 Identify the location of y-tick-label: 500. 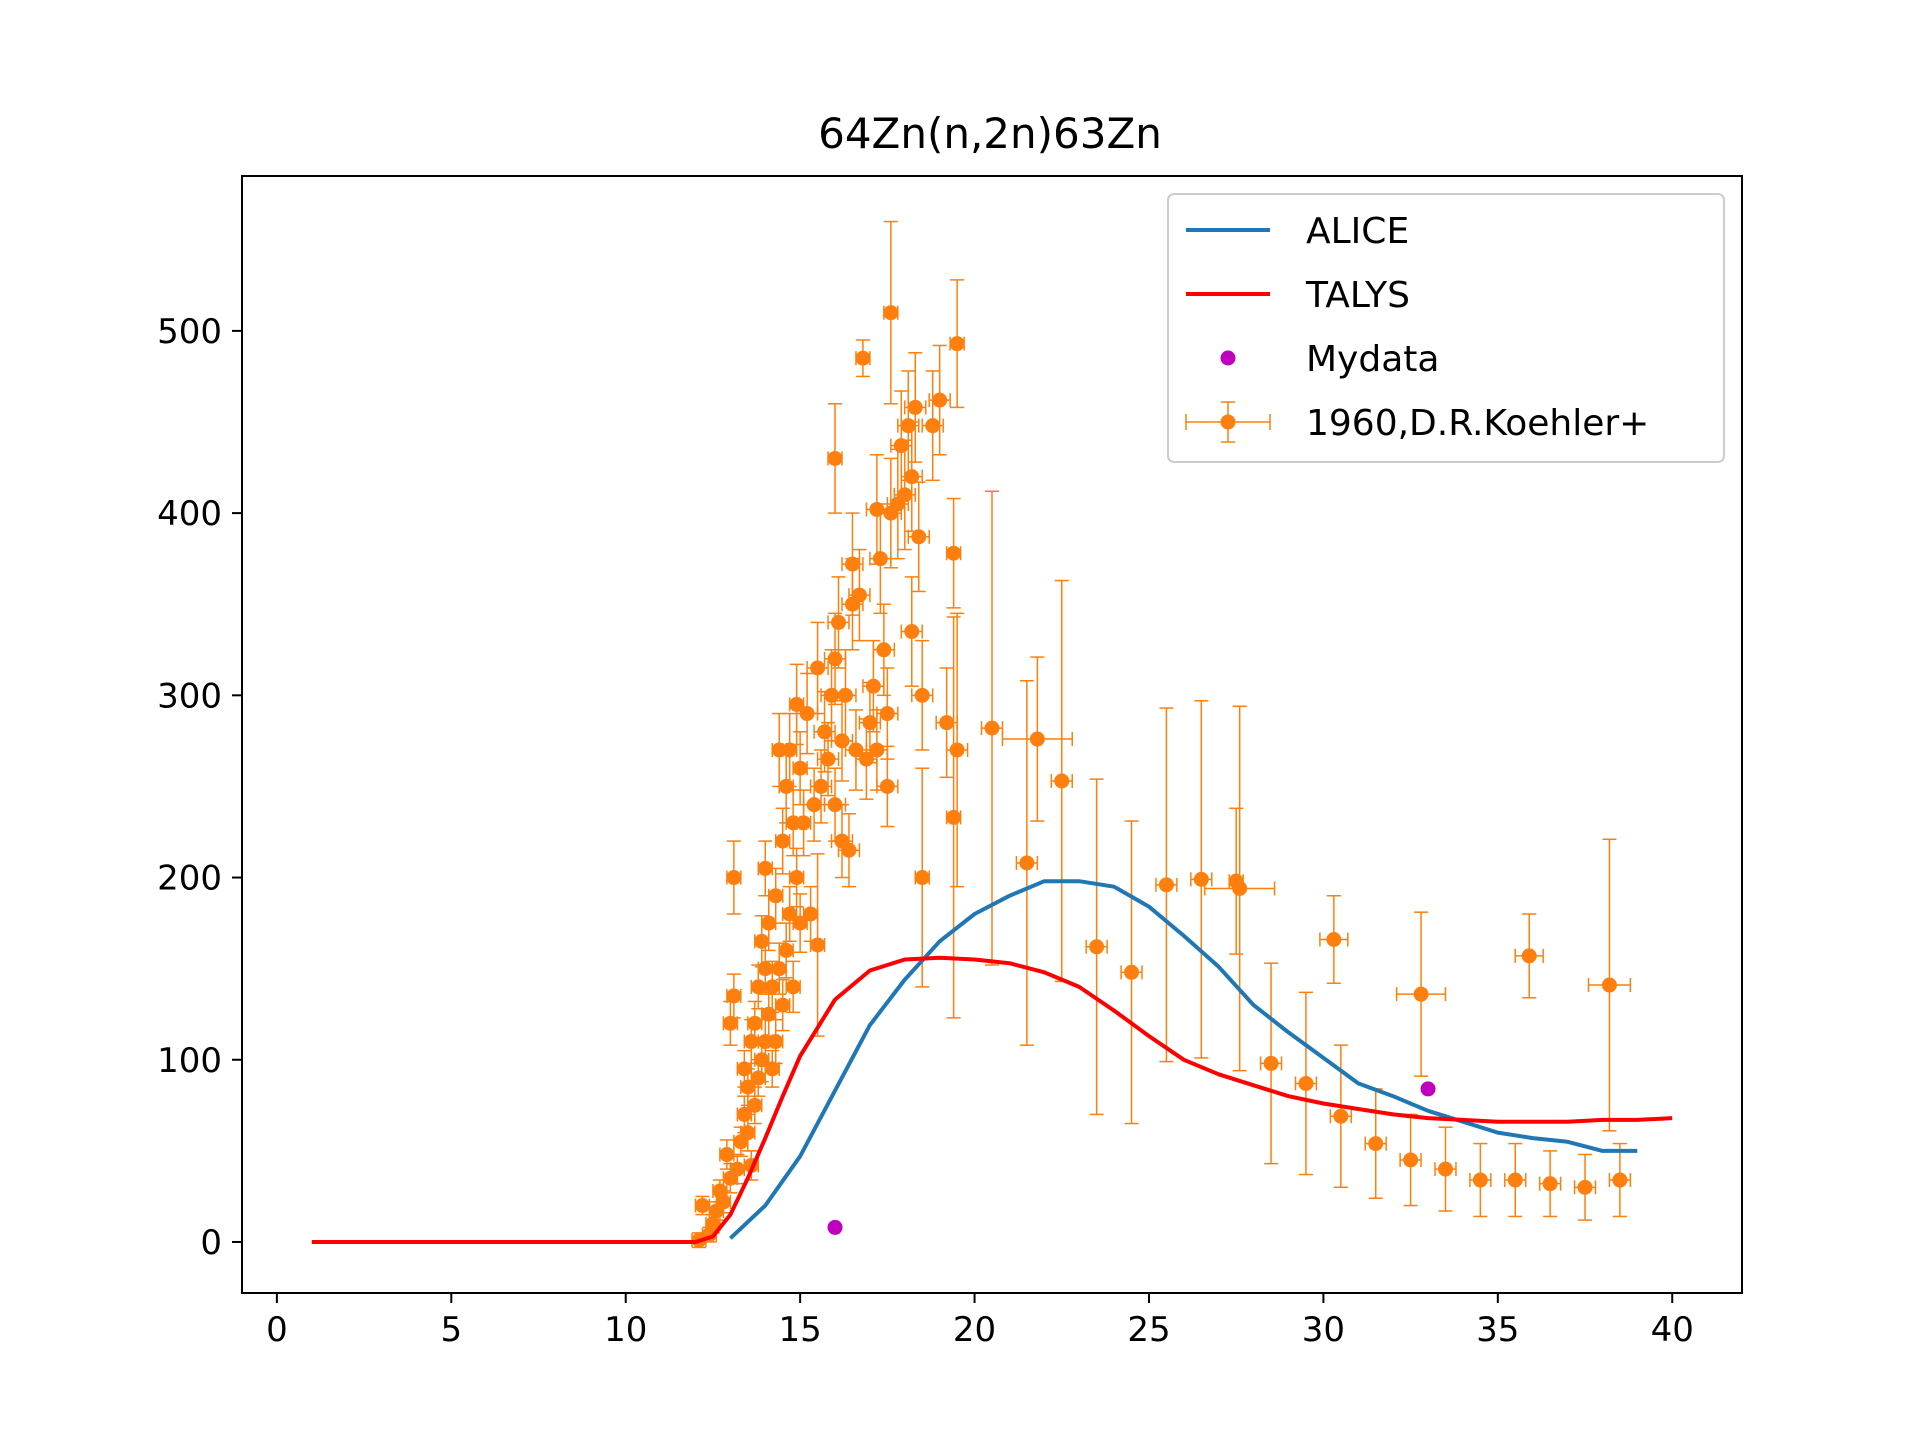
(189, 332).